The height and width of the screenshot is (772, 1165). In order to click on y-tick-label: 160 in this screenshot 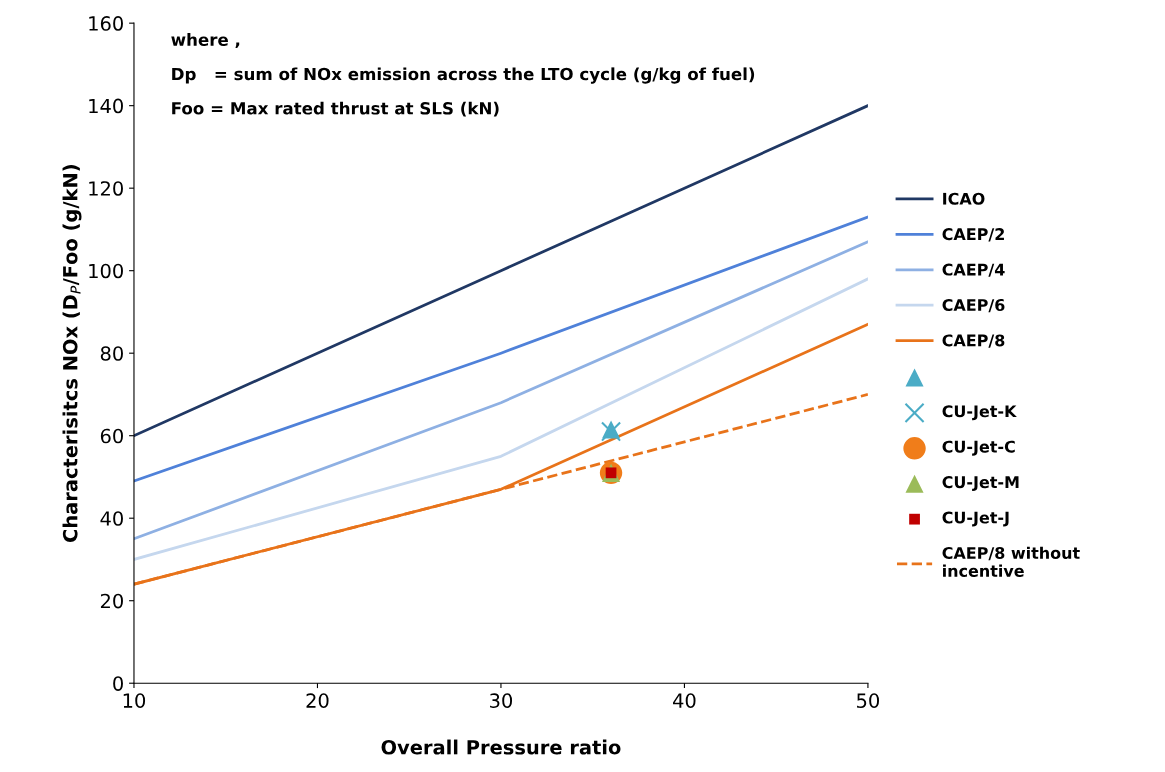, I will do `click(106, 23)`.